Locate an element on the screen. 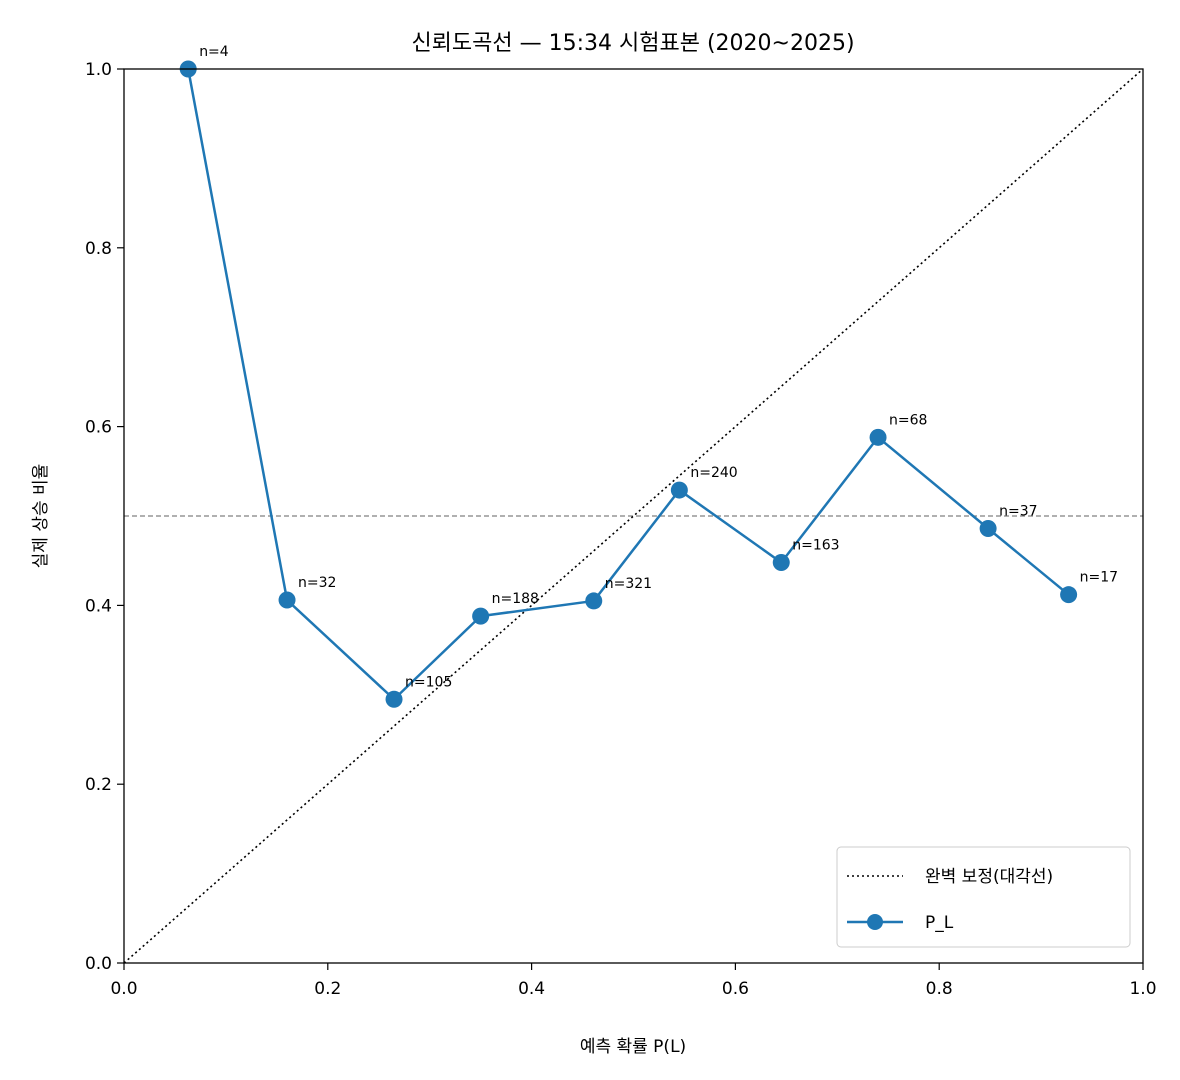 The width and height of the screenshot is (1180, 1080). x-tick-label: 0.0 is located at coordinates (123, 989).